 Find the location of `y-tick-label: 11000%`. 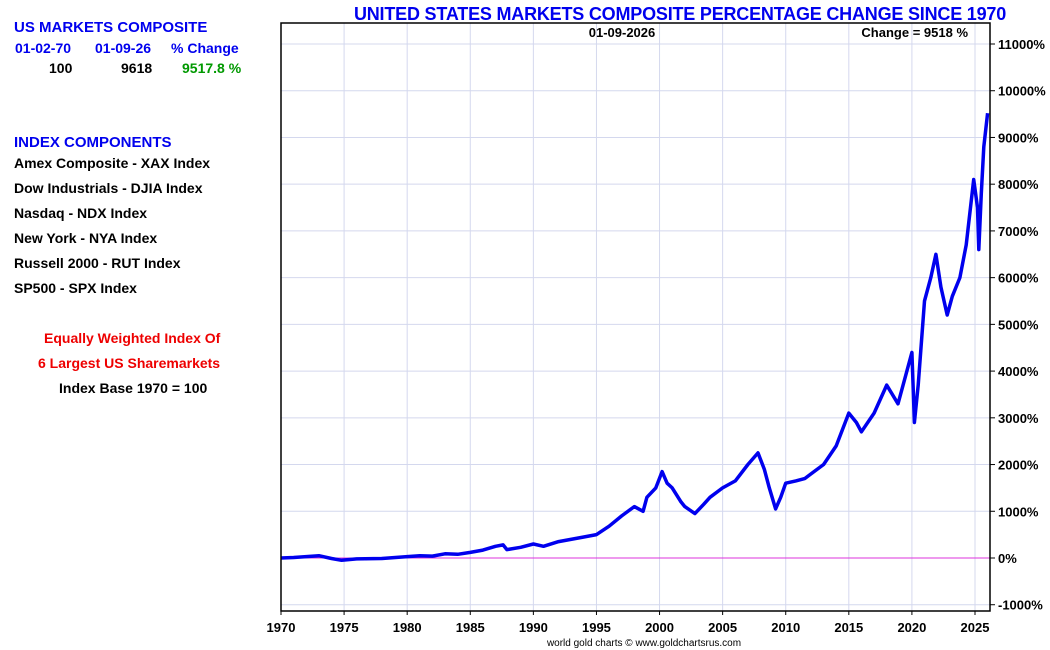

y-tick-label: 11000% is located at coordinates (1021, 44).